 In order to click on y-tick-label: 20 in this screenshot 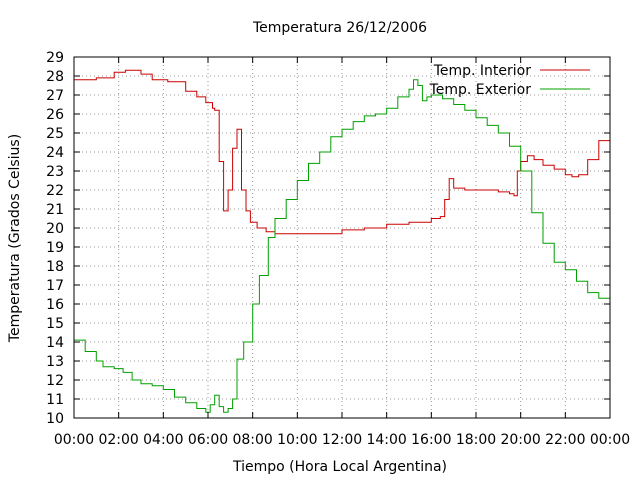, I will do `click(55, 229)`.